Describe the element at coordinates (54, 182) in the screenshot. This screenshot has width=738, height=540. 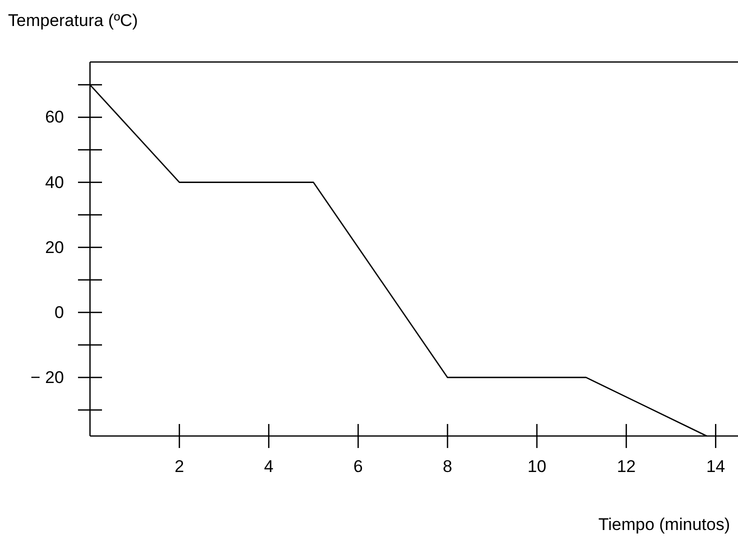
I see `y-tick-label: 40` at that location.